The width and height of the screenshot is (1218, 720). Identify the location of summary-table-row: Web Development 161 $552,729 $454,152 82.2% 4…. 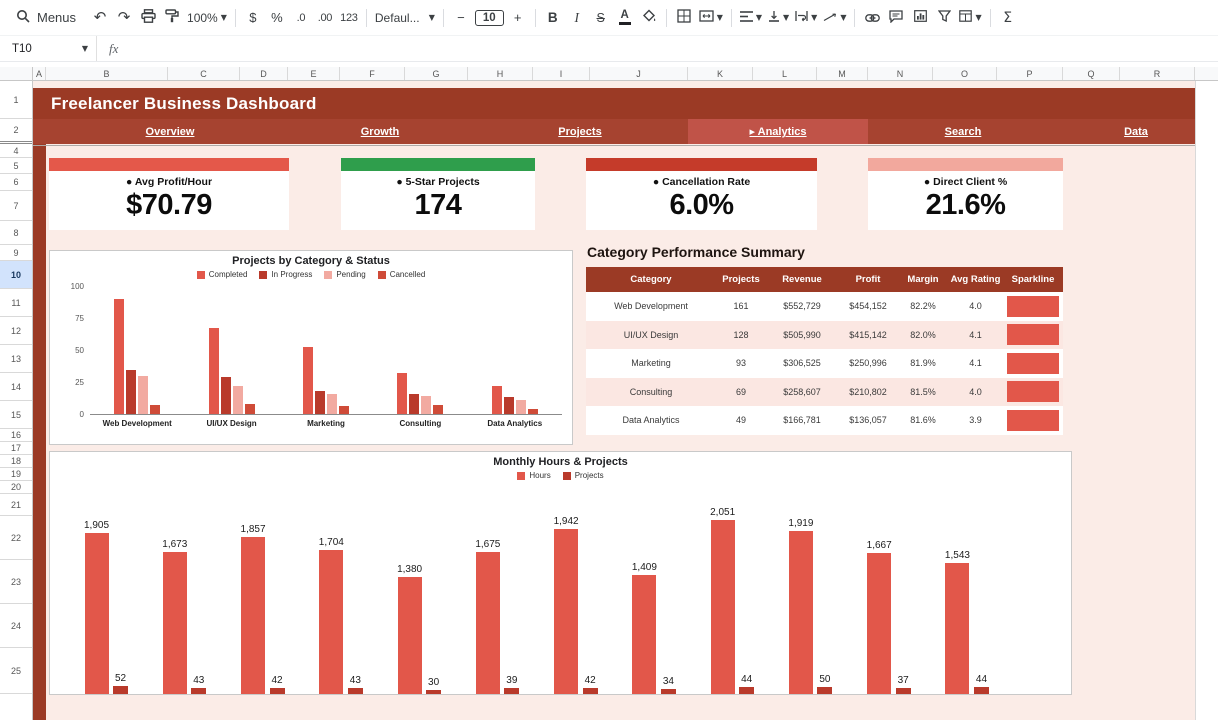
(824, 306).